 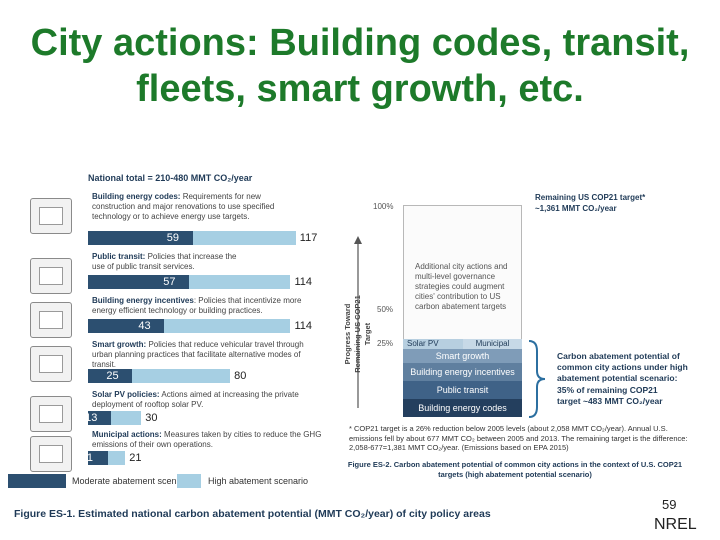 What do you see at coordinates (358, 322) in the screenshot?
I see `progress-arrow` at bounding box center [358, 322].